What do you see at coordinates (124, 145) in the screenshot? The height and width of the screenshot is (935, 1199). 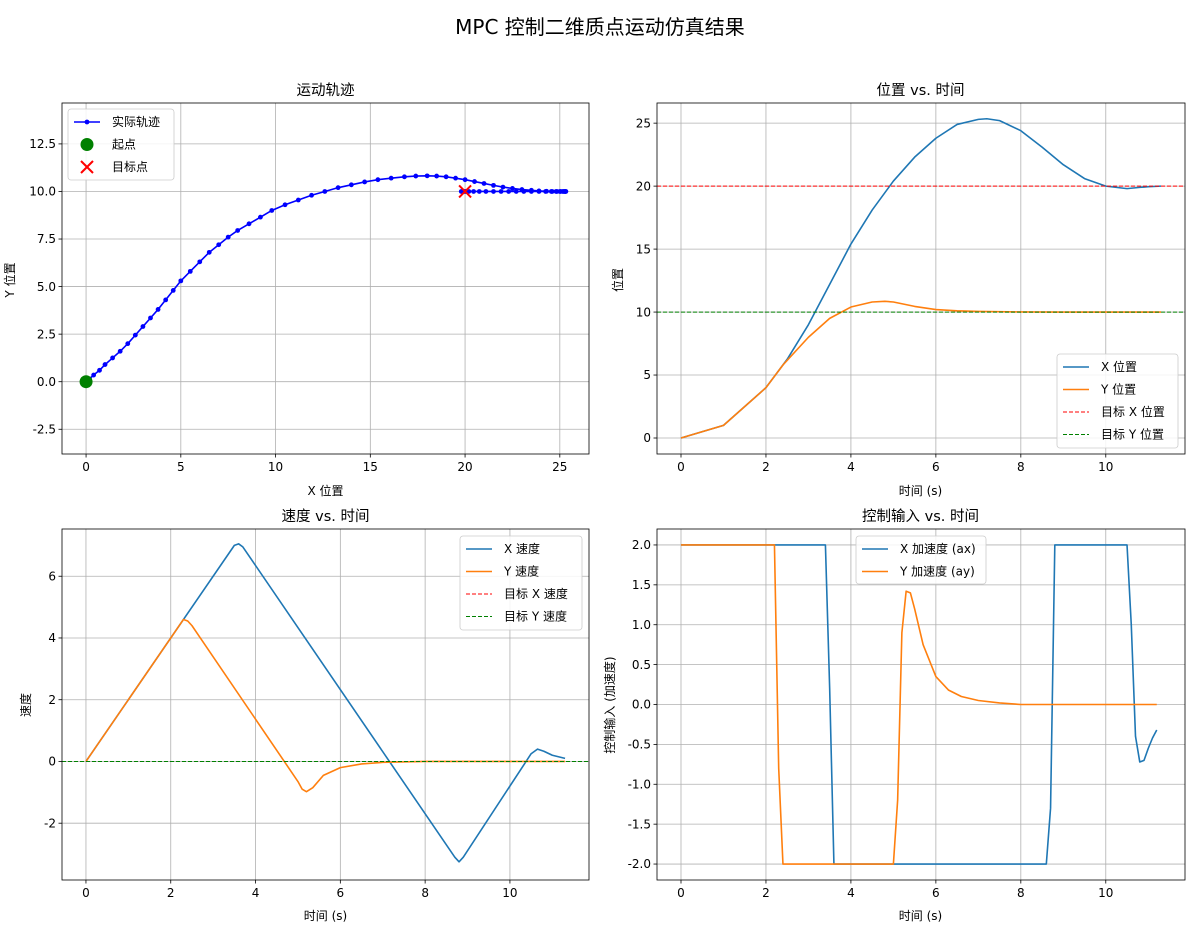 I see `traj-legend-entry-1-label: 起点` at bounding box center [124, 145].